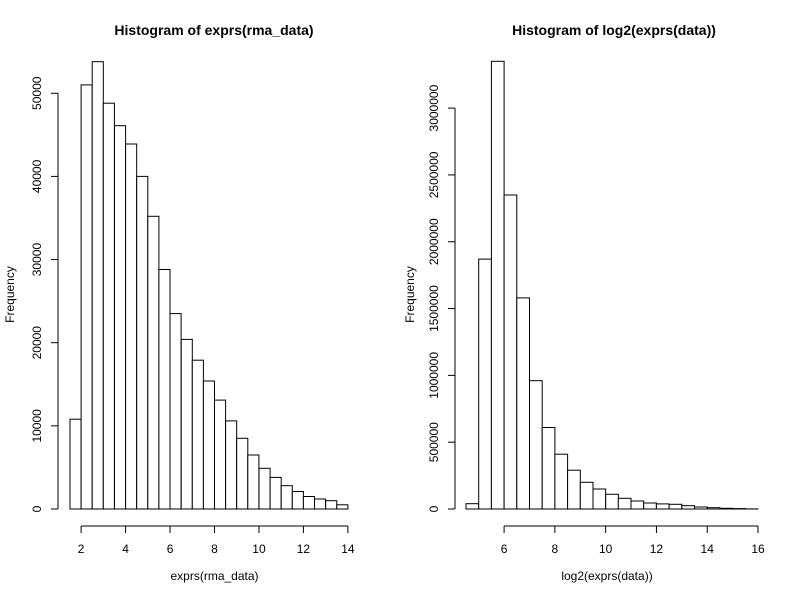 This screenshot has width=800, height=600. Describe the element at coordinates (37, 426) in the screenshot. I see `chart-1-y-tick-label: 10000` at that location.